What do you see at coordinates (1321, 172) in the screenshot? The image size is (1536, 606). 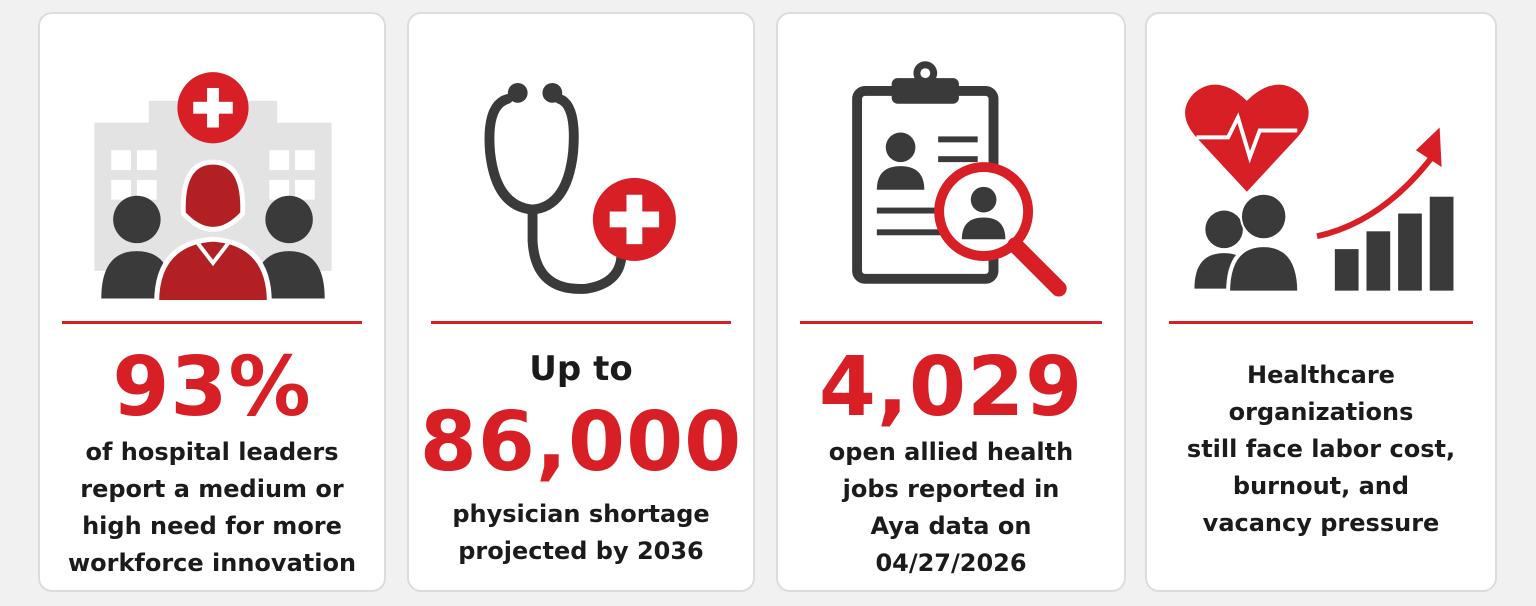 I see `heart-growth-chart-icon` at bounding box center [1321, 172].